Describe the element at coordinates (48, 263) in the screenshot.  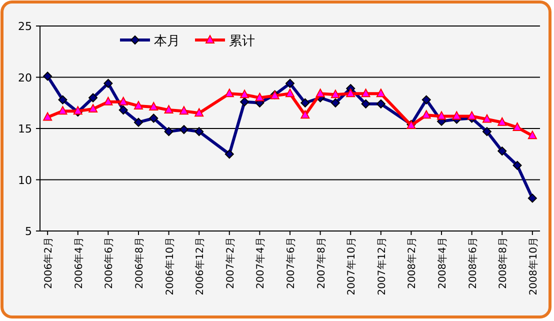
I see `x-tick-label: 2006年2月` at that location.